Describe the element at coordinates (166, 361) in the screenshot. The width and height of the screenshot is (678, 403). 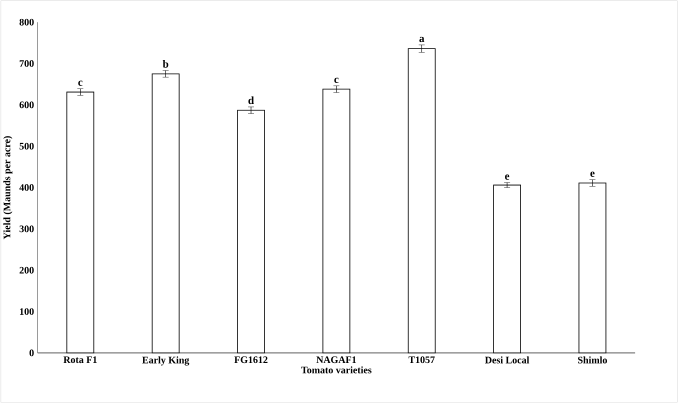
I see `x-tick-label: Early King` at that location.